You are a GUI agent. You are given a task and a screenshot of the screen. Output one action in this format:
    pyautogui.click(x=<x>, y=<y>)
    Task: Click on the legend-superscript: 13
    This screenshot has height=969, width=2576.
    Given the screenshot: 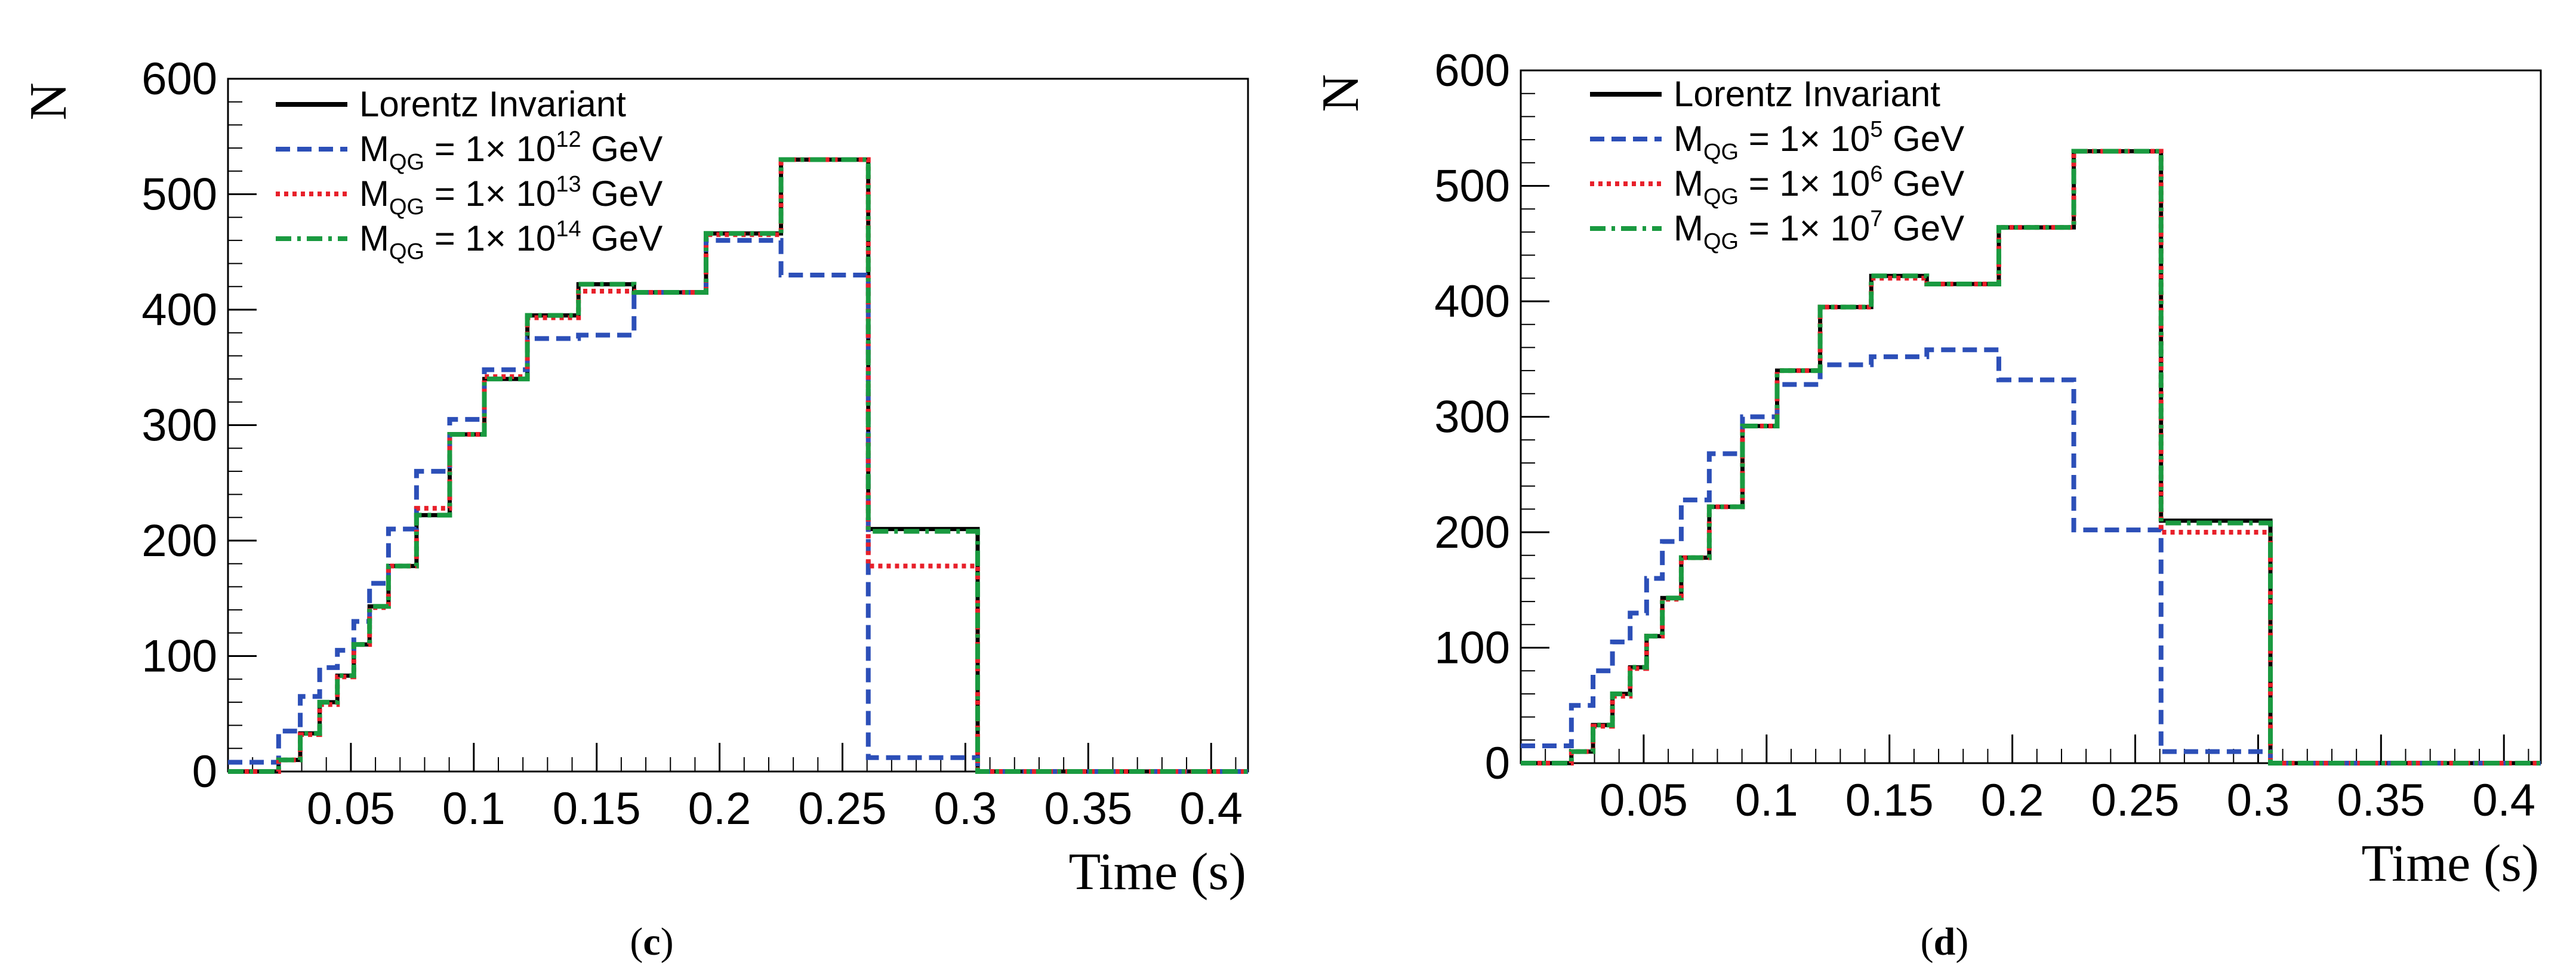 What is the action you would take?
    pyautogui.click(x=568, y=184)
    